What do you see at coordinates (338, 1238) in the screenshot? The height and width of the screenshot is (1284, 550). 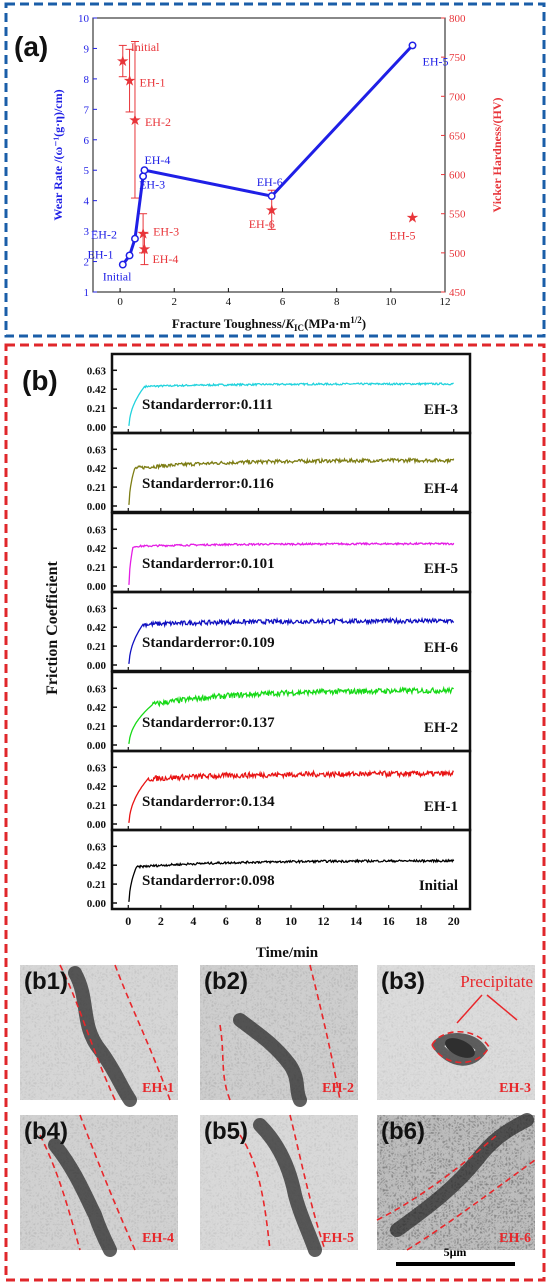 I see `micrograph-sample-label: EH-5` at bounding box center [338, 1238].